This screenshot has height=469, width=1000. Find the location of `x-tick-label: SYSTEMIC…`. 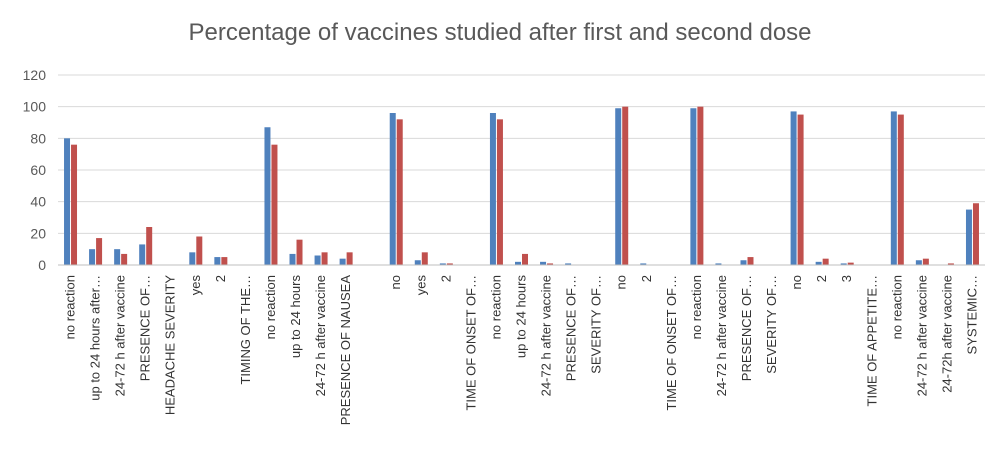

x-tick-label: SYSTEMIC… is located at coordinates (971, 314).